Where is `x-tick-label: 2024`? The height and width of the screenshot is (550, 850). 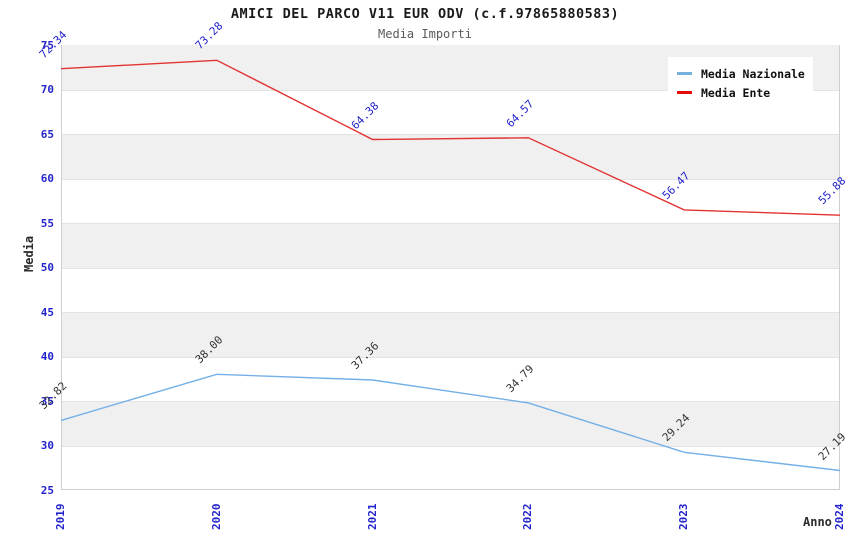 x-tick-label: 2024 is located at coordinates (839, 517).